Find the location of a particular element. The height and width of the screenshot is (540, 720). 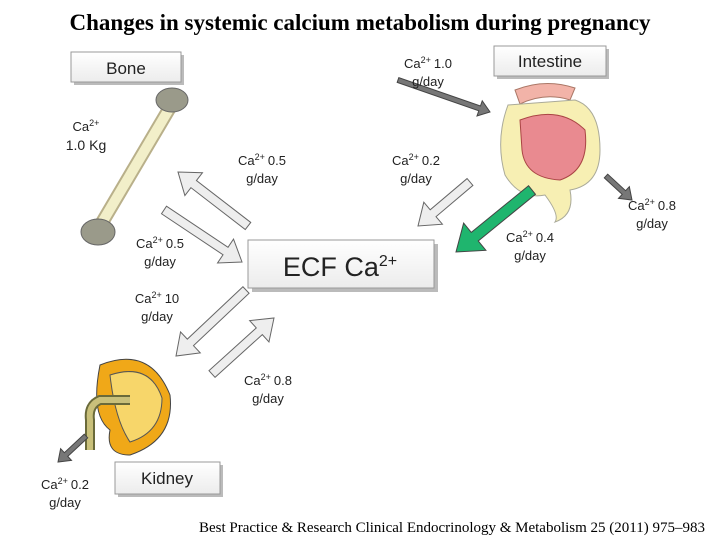

kidney-box: Kidney is located at coordinates (168, 479).